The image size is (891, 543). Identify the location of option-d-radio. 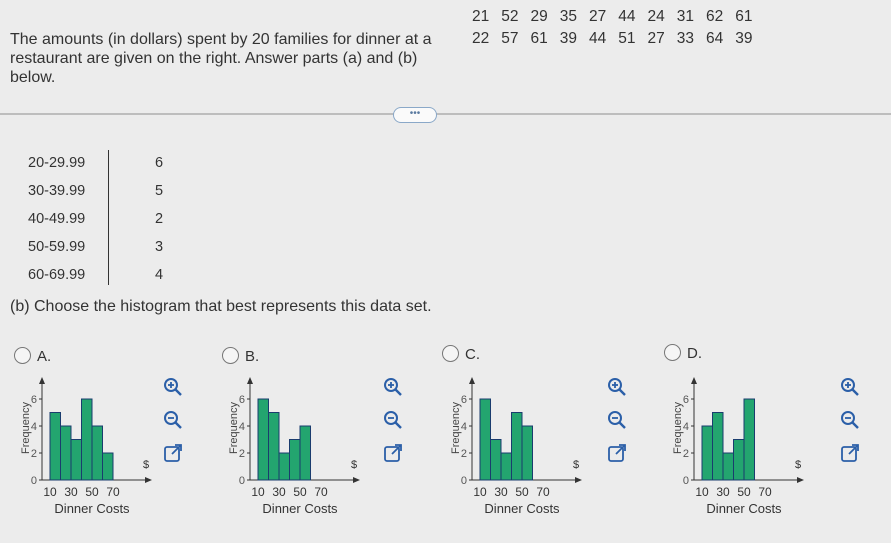
(672, 352).